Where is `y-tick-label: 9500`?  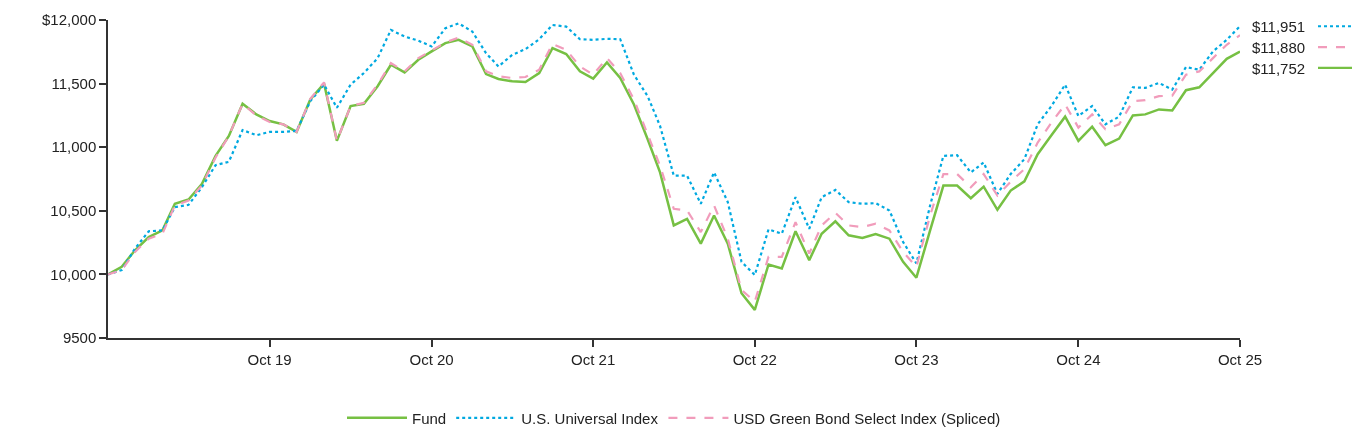 y-tick-label: 9500 is located at coordinates (79, 338).